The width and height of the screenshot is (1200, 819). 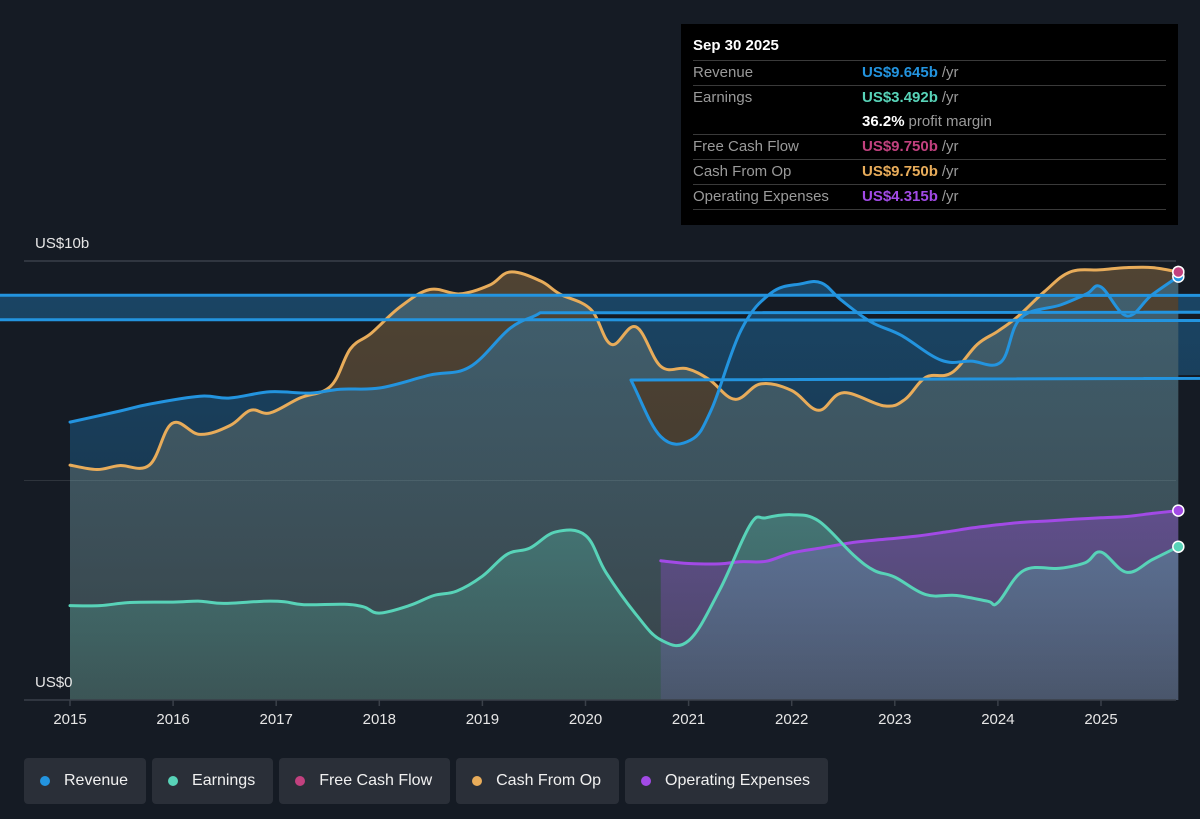 What do you see at coordinates (172, 719) in the screenshot?
I see `x-tick-label: 2016` at bounding box center [172, 719].